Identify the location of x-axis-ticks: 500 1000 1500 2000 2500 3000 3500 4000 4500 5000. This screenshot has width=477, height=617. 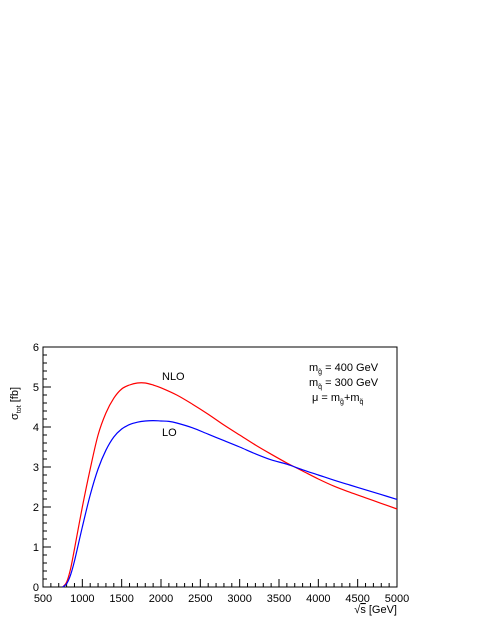
(221, 592).